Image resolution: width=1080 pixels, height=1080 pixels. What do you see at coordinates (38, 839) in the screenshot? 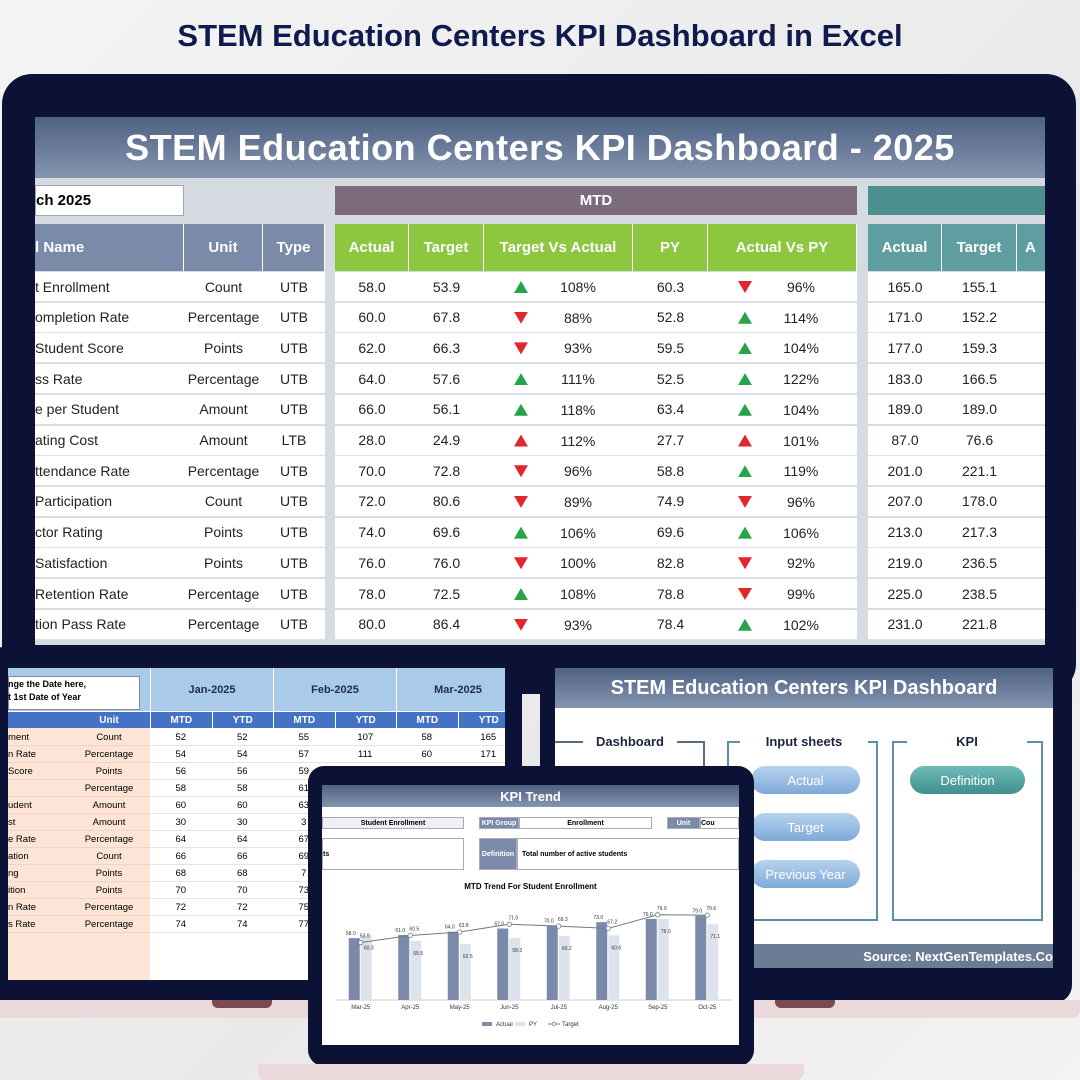
I see `row-name: e Rate` at bounding box center [38, 839].